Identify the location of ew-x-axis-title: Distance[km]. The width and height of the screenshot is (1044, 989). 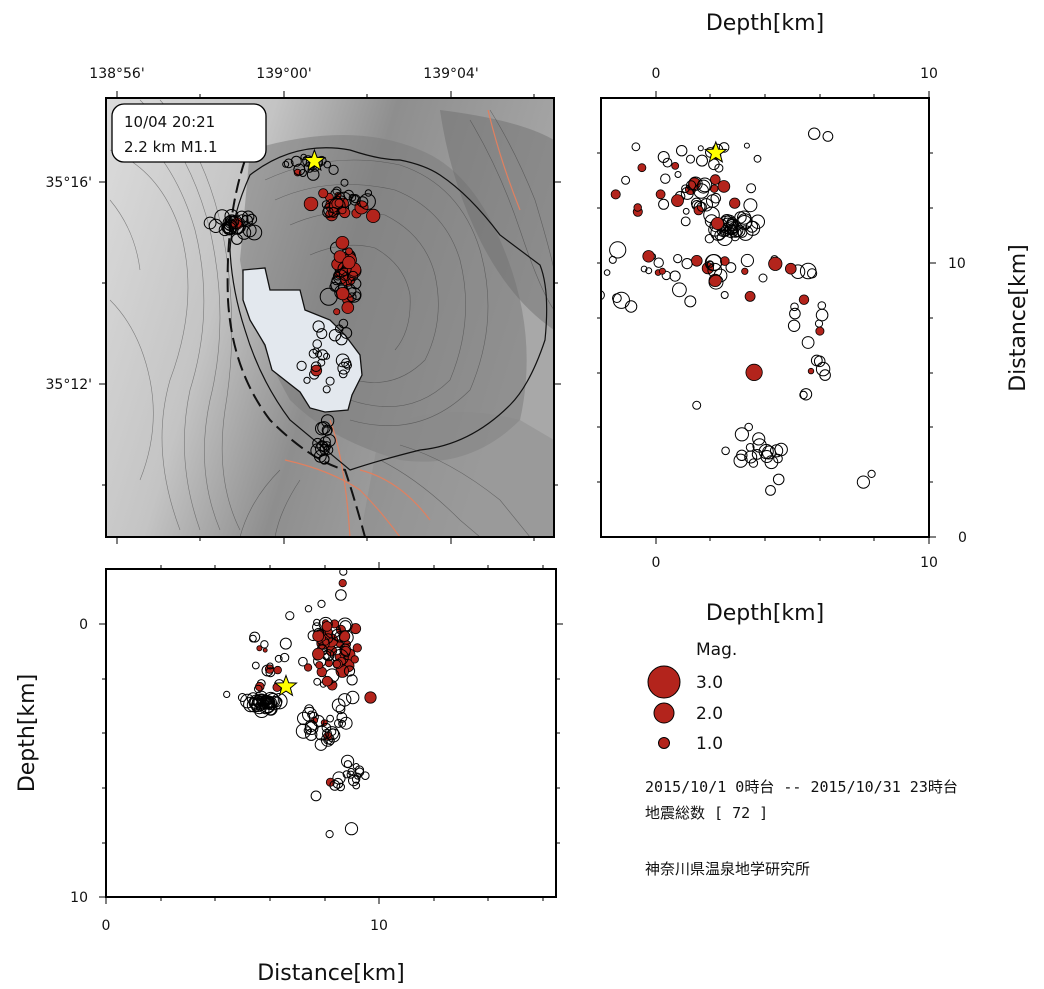
(331, 973).